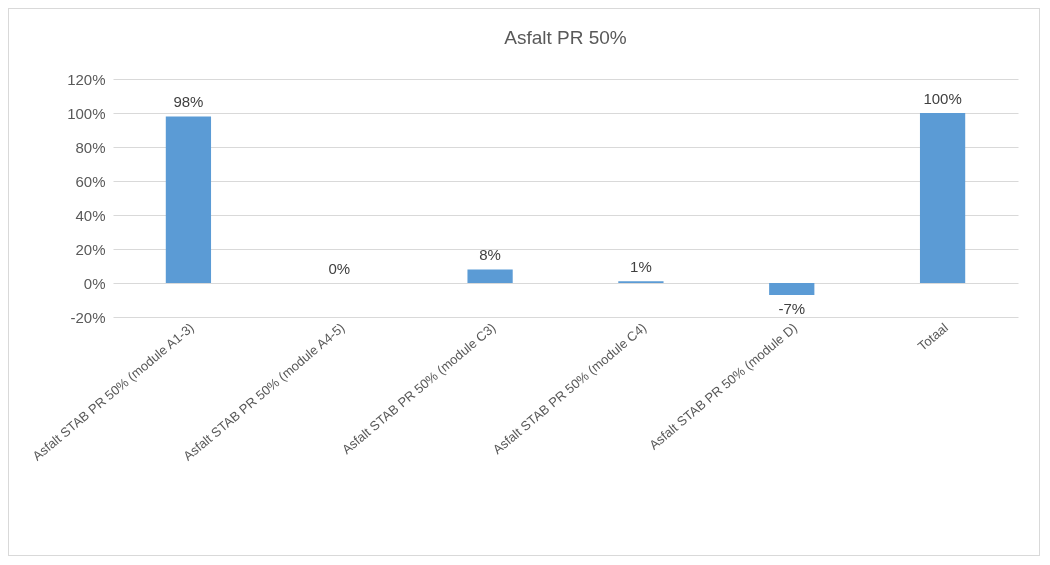 The height and width of the screenshot is (565, 1050). Describe the element at coordinates (90, 147) in the screenshot. I see `y-tick-label: 80%` at that location.